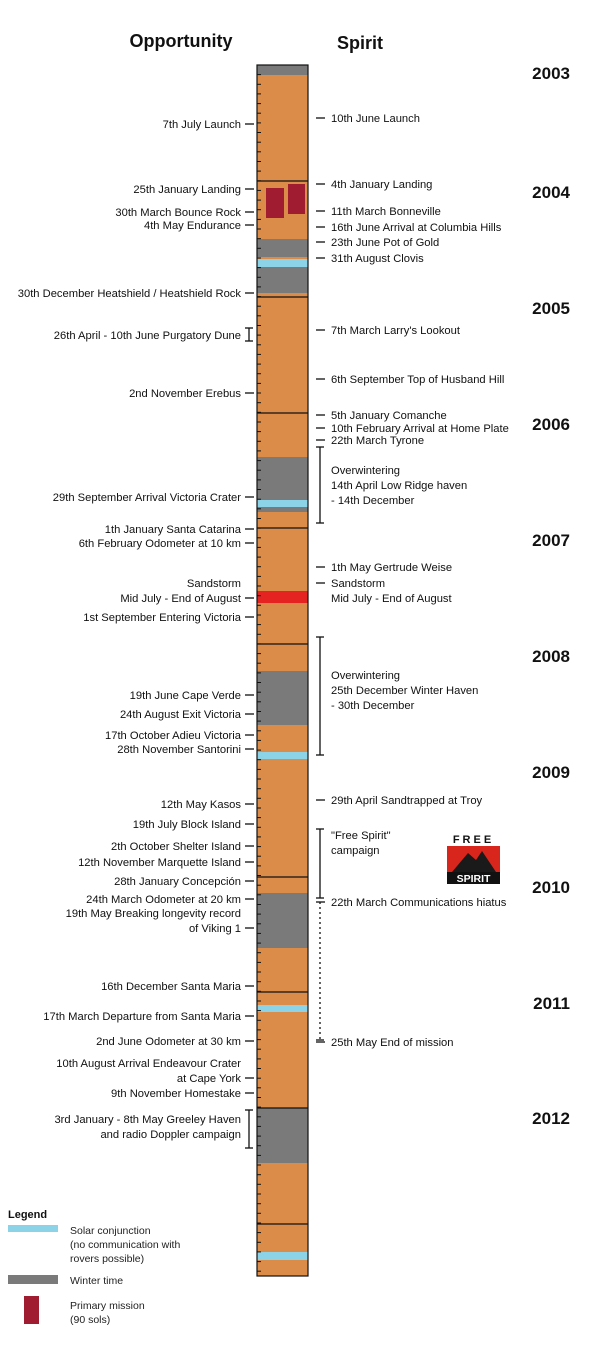 Image resolution: width=615 pixels, height=1348 pixels. I want to click on opportunity-event-label: 10th August Arrival Endeavour Crater, so click(148, 1064).